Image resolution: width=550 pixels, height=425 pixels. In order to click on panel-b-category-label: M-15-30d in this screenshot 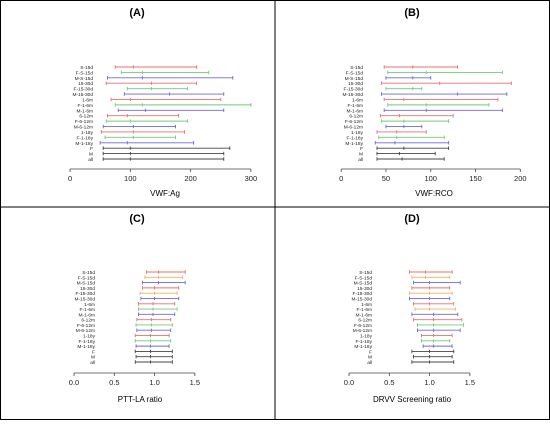, I will do `click(352, 95)`.